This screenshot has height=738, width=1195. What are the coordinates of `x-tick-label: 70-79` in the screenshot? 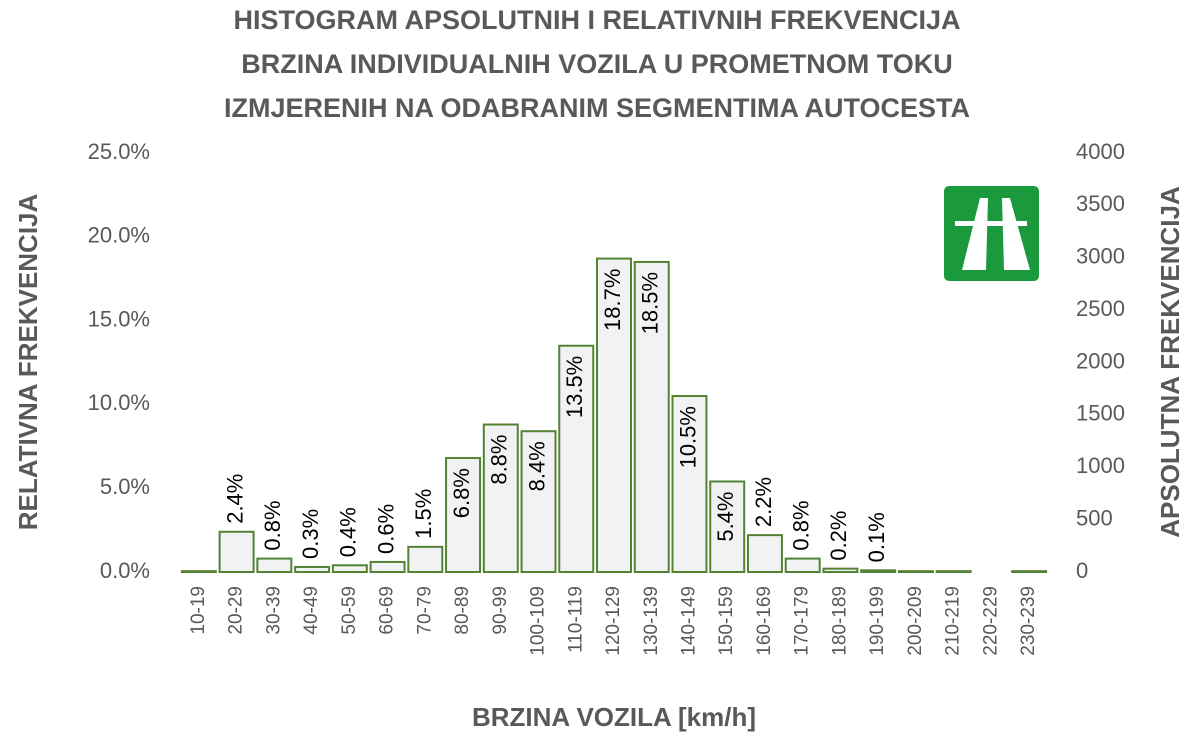 It's located at (424, 610).